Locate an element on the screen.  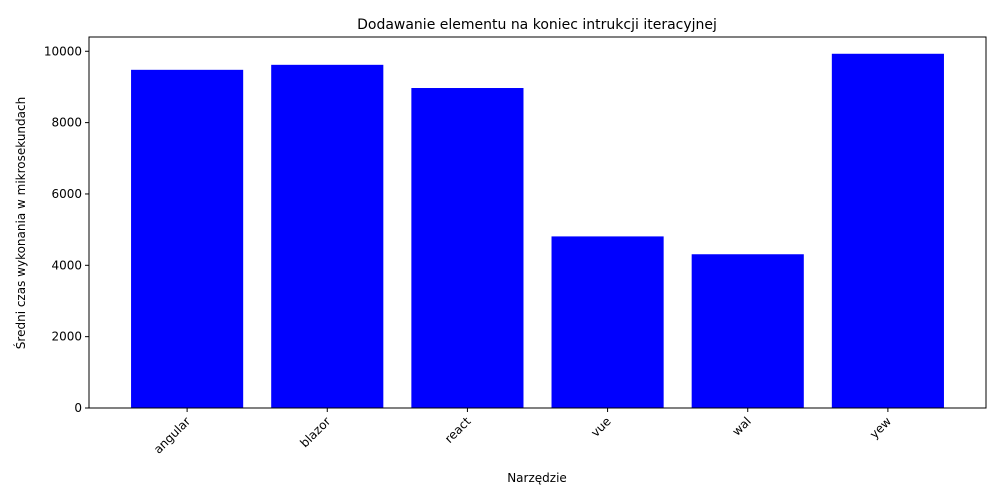
x-tick-label-angular: angular is located at coordinates (172, 435).